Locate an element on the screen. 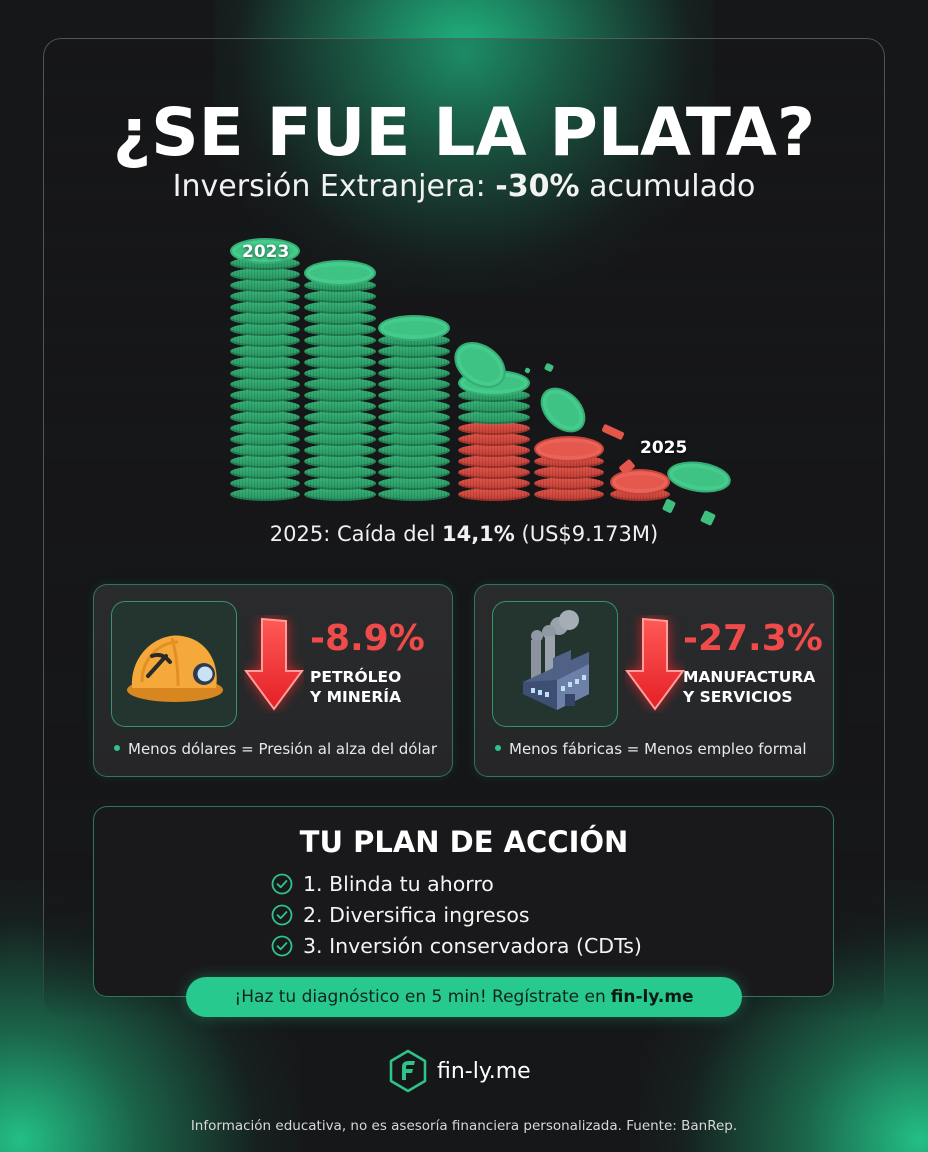 This screenshot has width=928, height=1152. coin-stack-2023 is located at coordinates (265, 370).